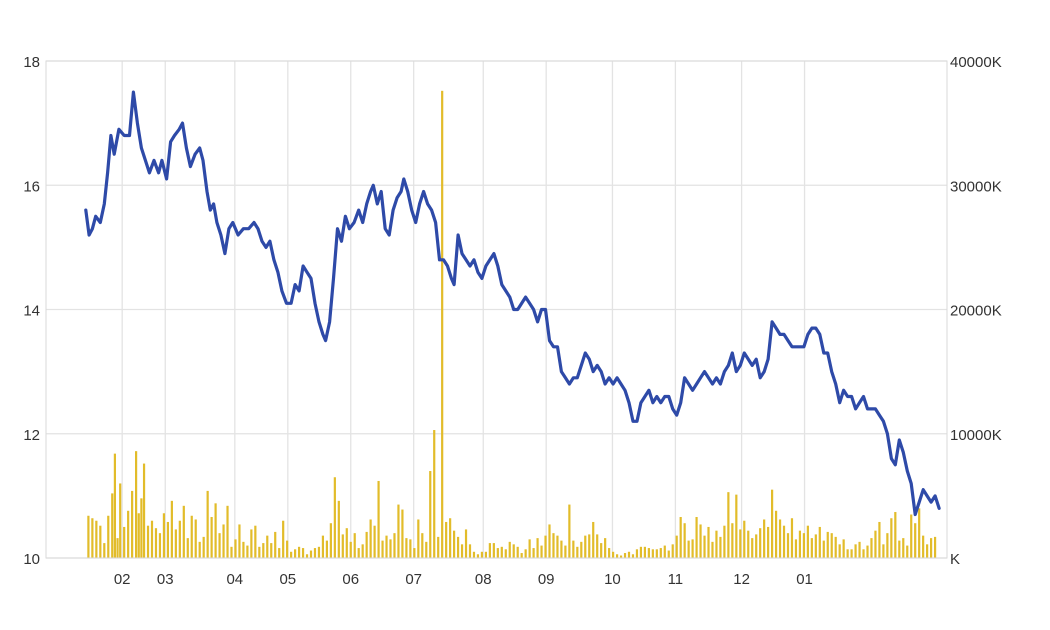 This screenshot has height=630, width=1050. I want to click on right-axis-ticks: K 10000K 20000K 30000K 40000K, so click(976, 311).